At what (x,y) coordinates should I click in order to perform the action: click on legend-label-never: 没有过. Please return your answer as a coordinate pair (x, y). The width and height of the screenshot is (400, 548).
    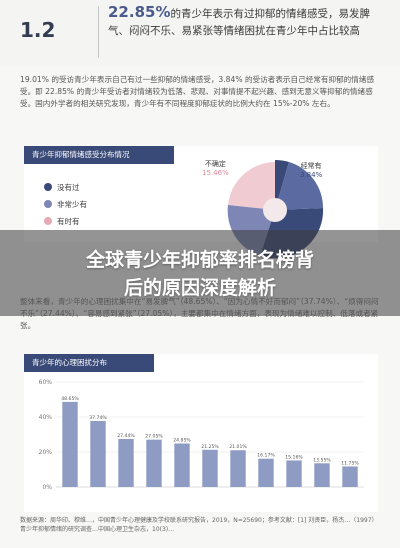
    Looking at the image, I should click on (68, 187).